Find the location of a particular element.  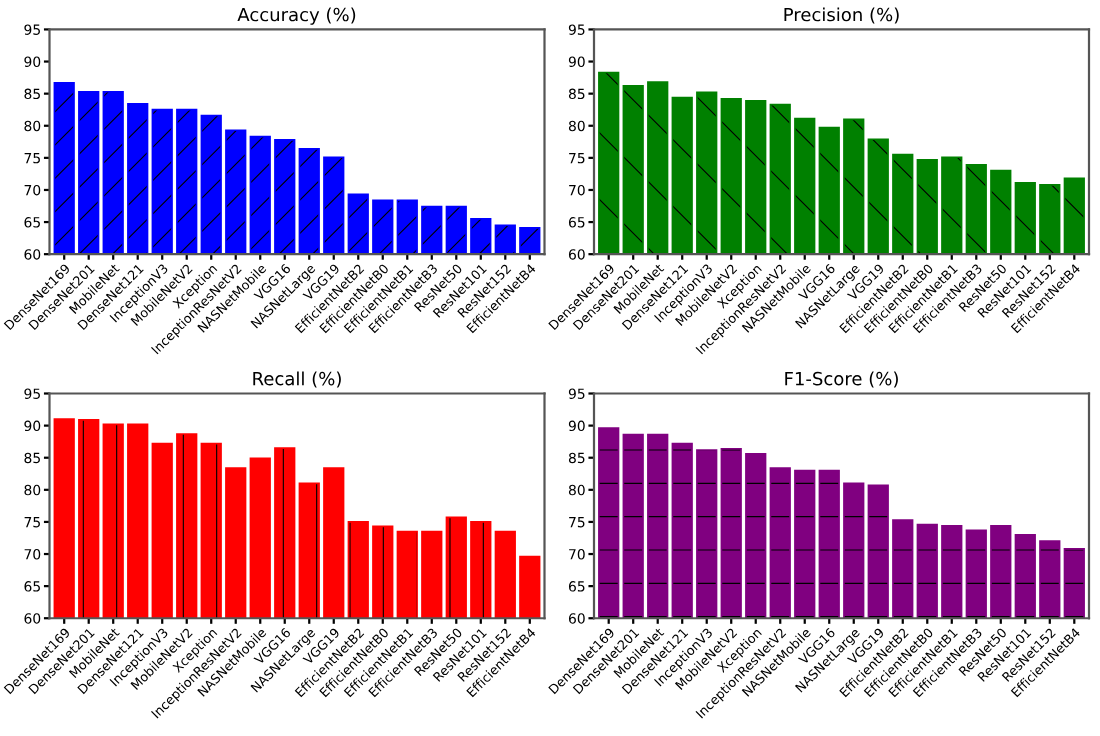

chart-title: Accuracy (%) is located at coordinates (296, 16).